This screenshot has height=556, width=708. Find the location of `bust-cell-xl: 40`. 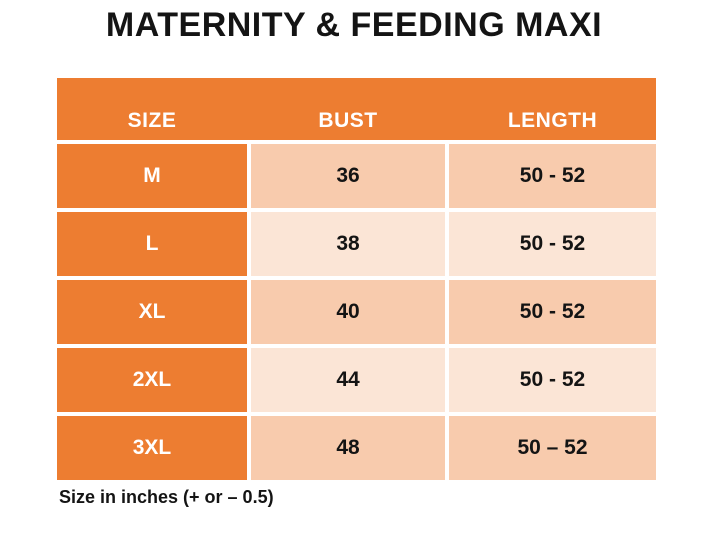

bust-cell-xl: 40 is located at coordinates (348, 312).